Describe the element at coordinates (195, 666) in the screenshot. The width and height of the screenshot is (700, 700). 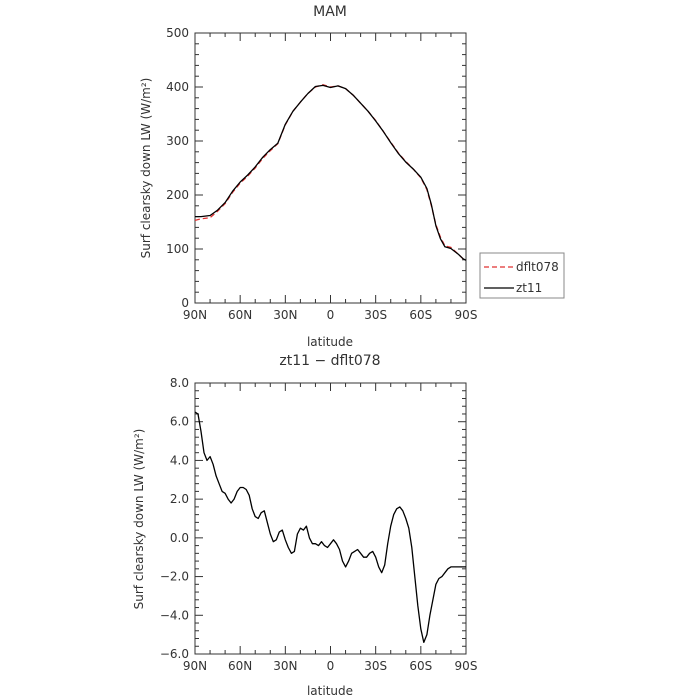
I see `bottom-chart-xtick-label: 90N` at that location.